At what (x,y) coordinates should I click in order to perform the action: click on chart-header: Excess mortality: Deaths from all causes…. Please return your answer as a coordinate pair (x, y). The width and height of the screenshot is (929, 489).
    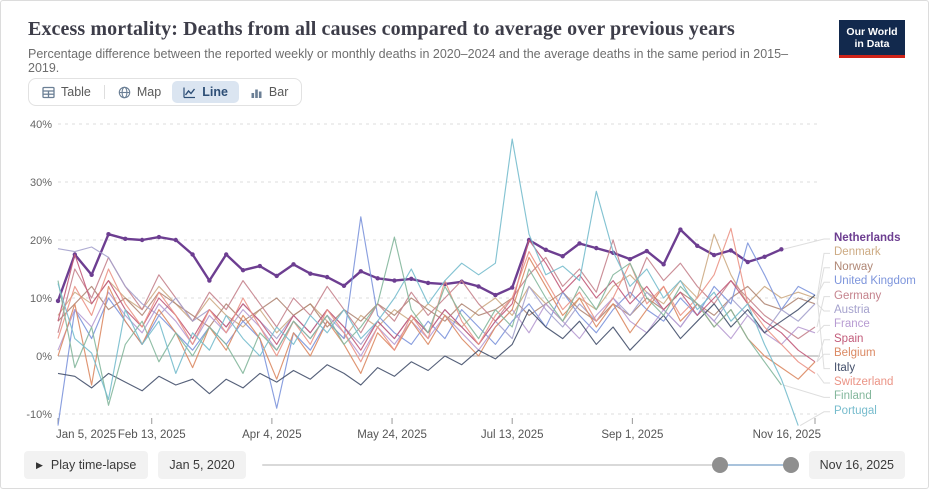
    Looking at the image, I should click on (423, 46).